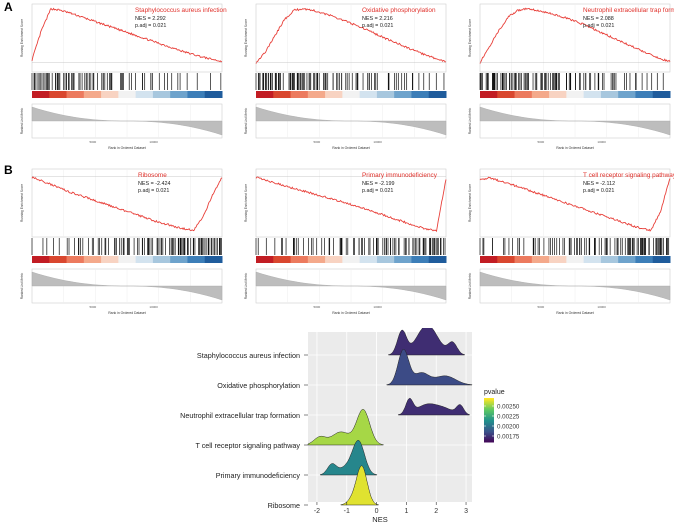 Image resolution: width=674 pixels, height=522 pixels. I want to click on nes-label: NES = 2.216, so click(377, 19).